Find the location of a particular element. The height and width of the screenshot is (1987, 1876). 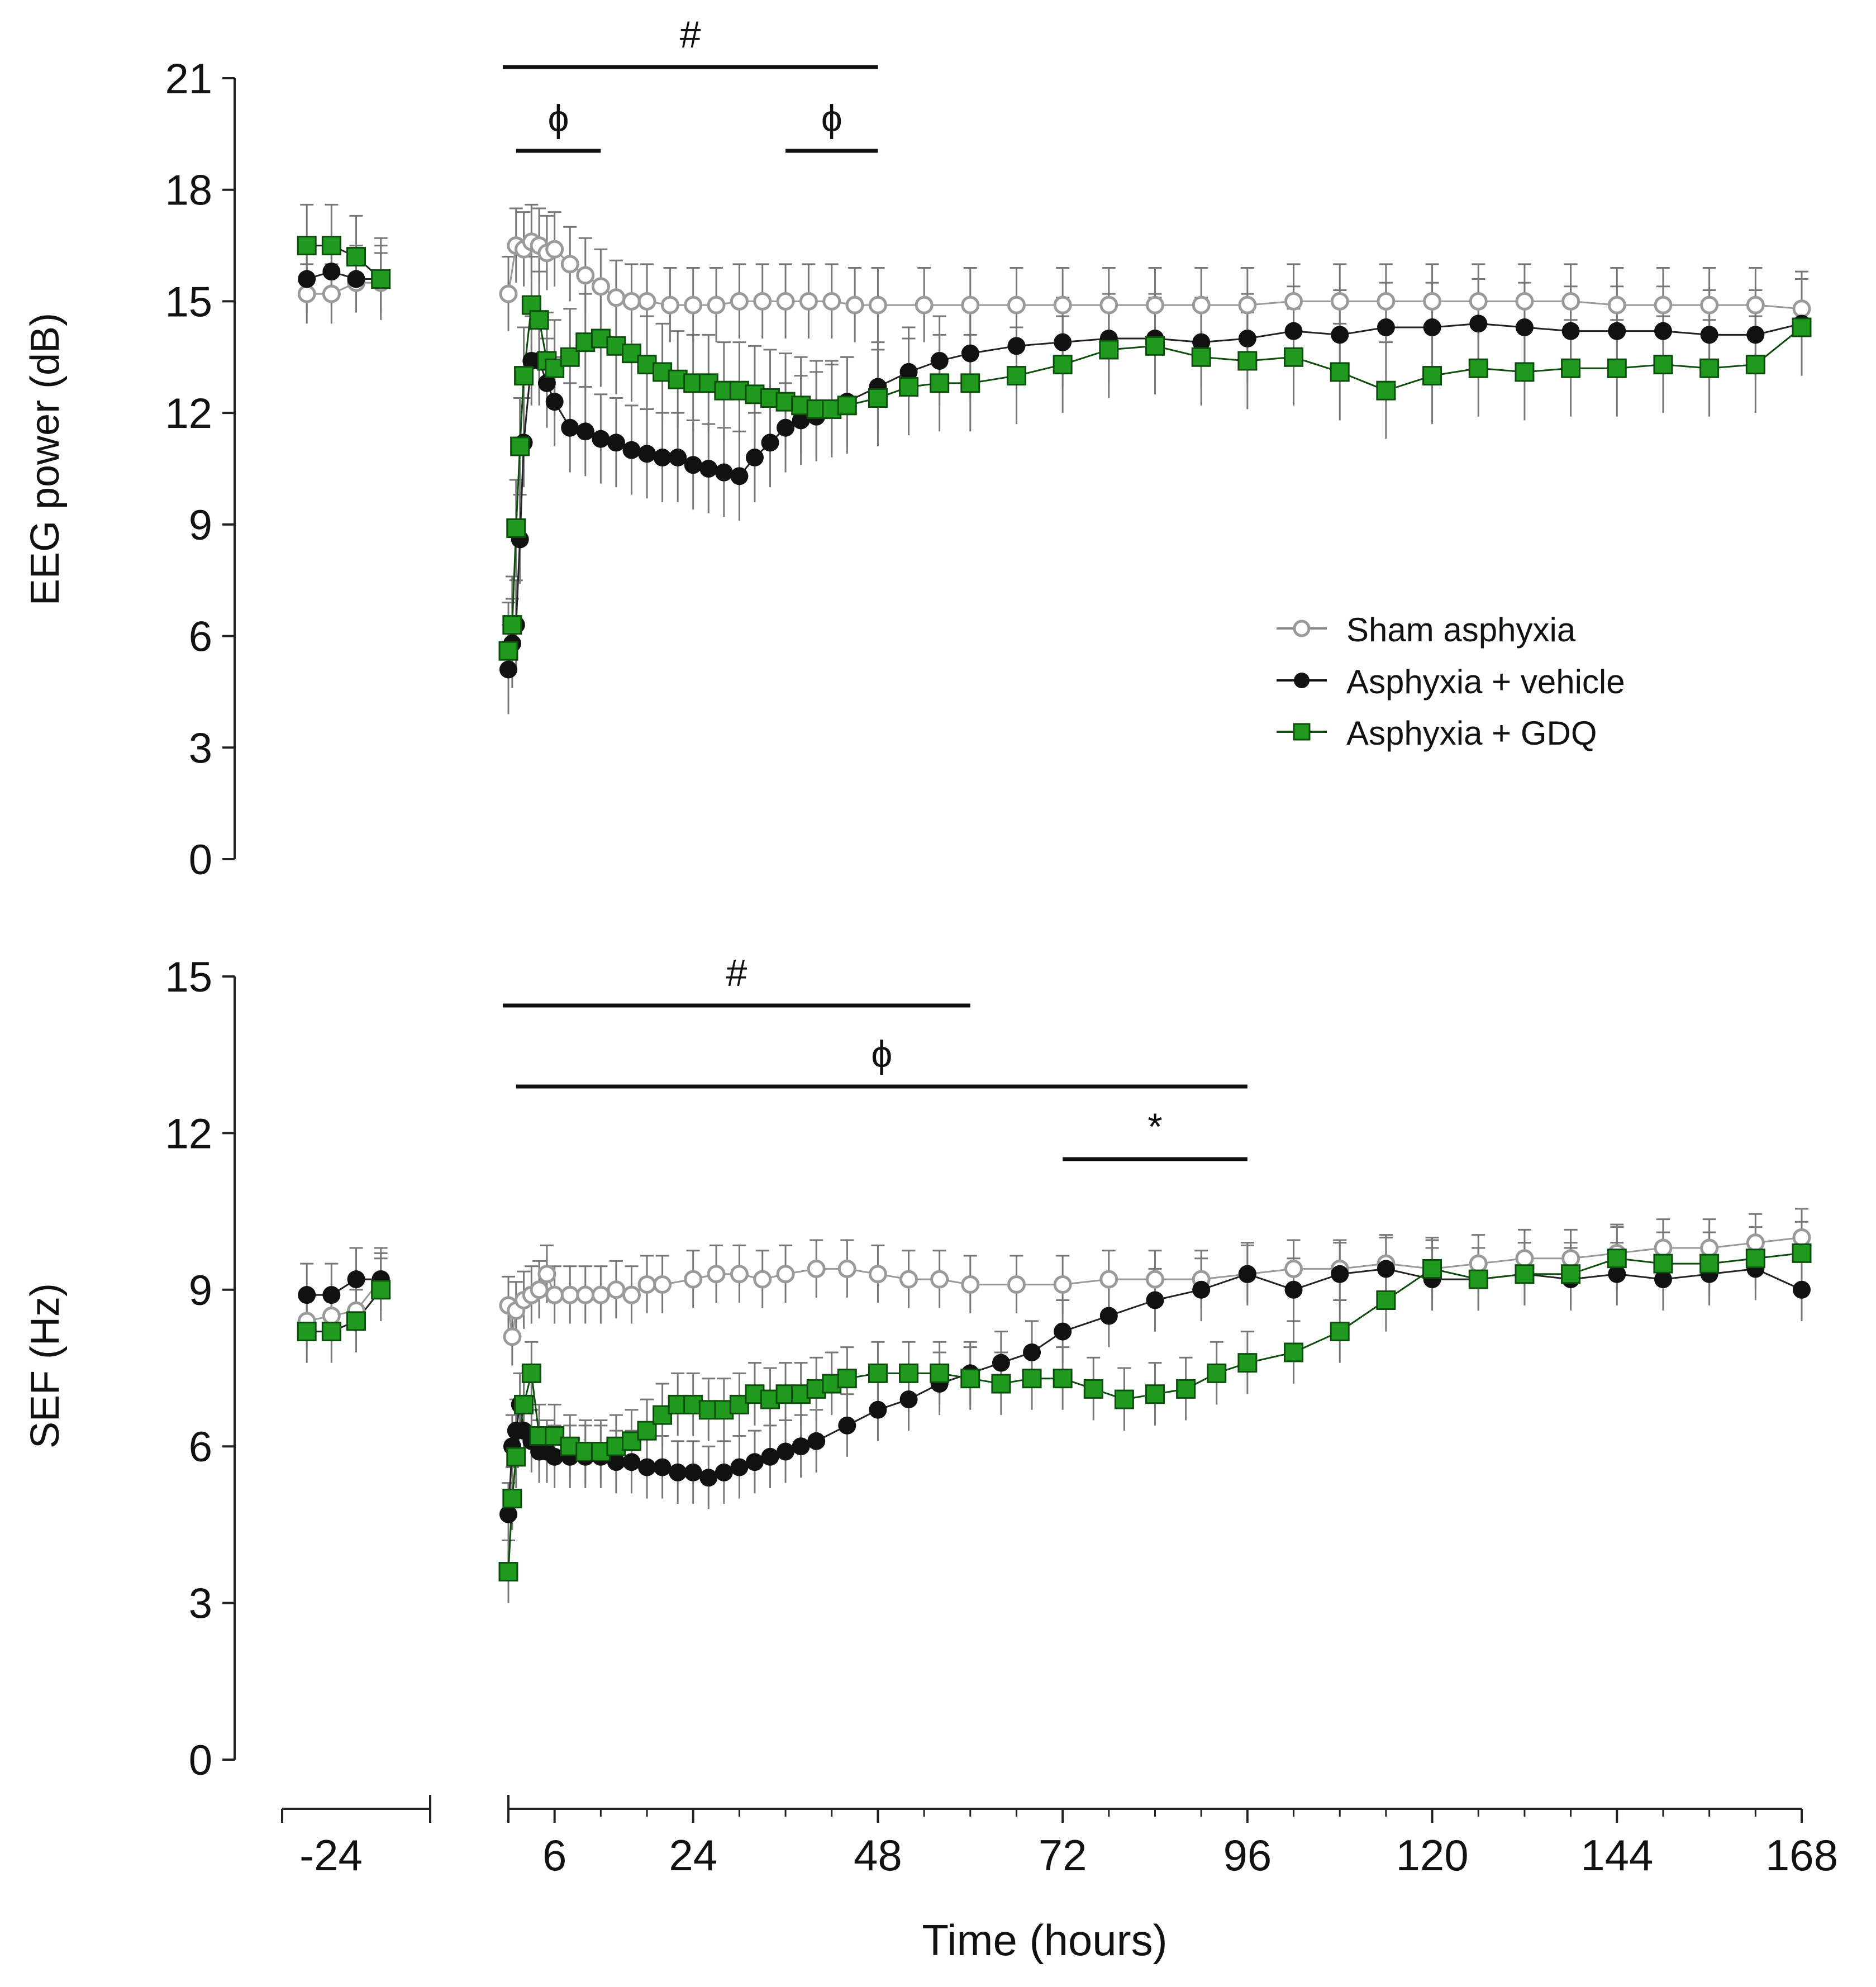

eeg-vehicle-baseline-line is located at coordinates (343, 275).